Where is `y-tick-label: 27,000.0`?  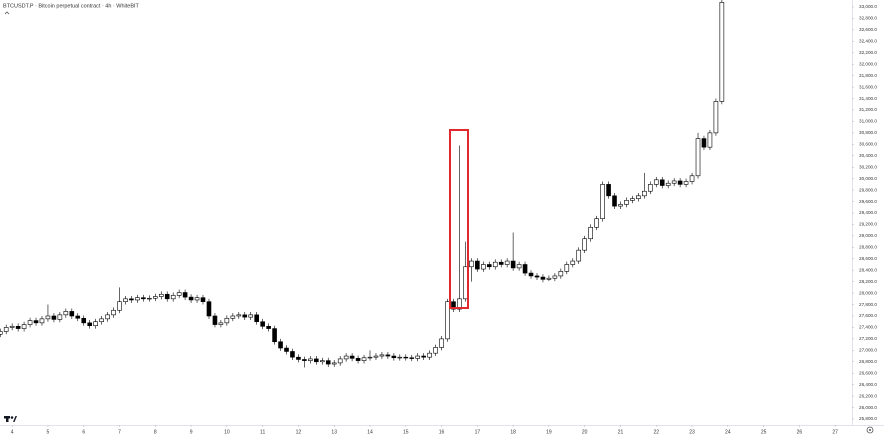 y-tick-label: 27,000.0 is located at coordinates (868, 350).